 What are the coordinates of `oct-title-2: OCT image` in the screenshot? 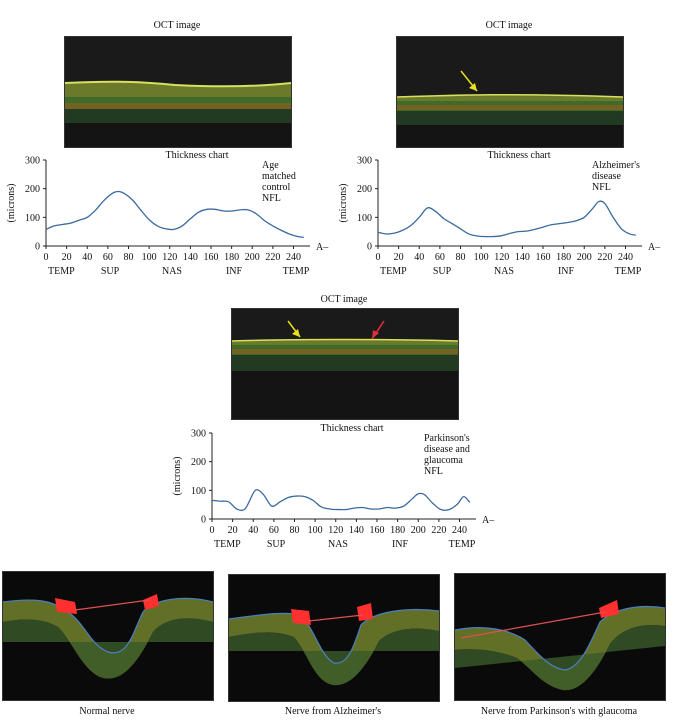 It's located at (509, 25).